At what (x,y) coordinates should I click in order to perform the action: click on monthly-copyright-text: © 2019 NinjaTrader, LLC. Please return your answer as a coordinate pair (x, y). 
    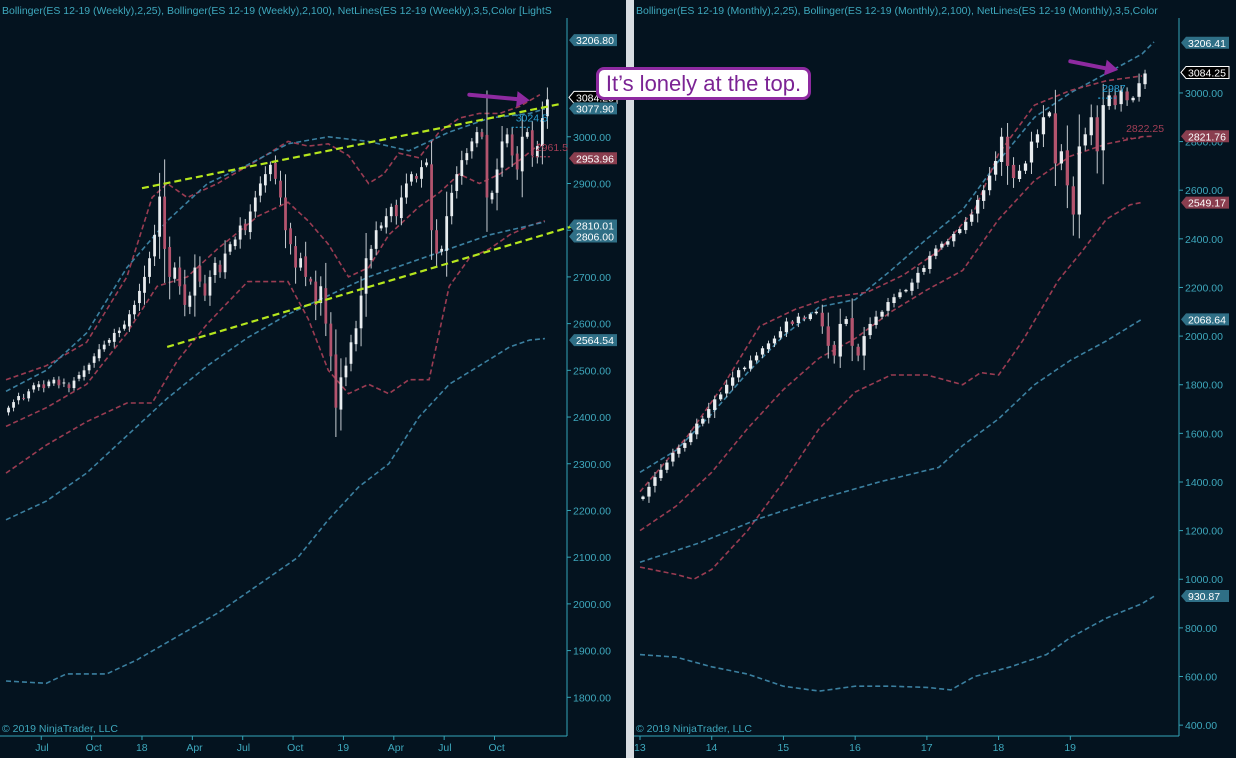
    Looking at the image, I should click on (694, 729).